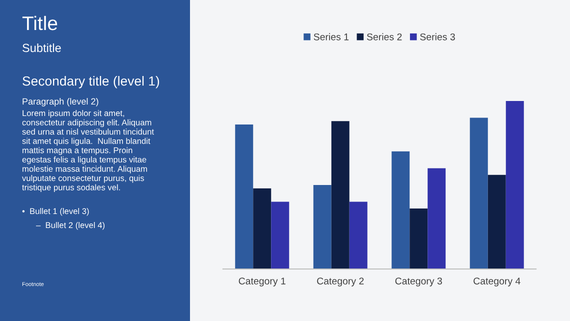 The image size is (570, 321). I want to click on x-tick-label: Category 1, so click(262, 282).